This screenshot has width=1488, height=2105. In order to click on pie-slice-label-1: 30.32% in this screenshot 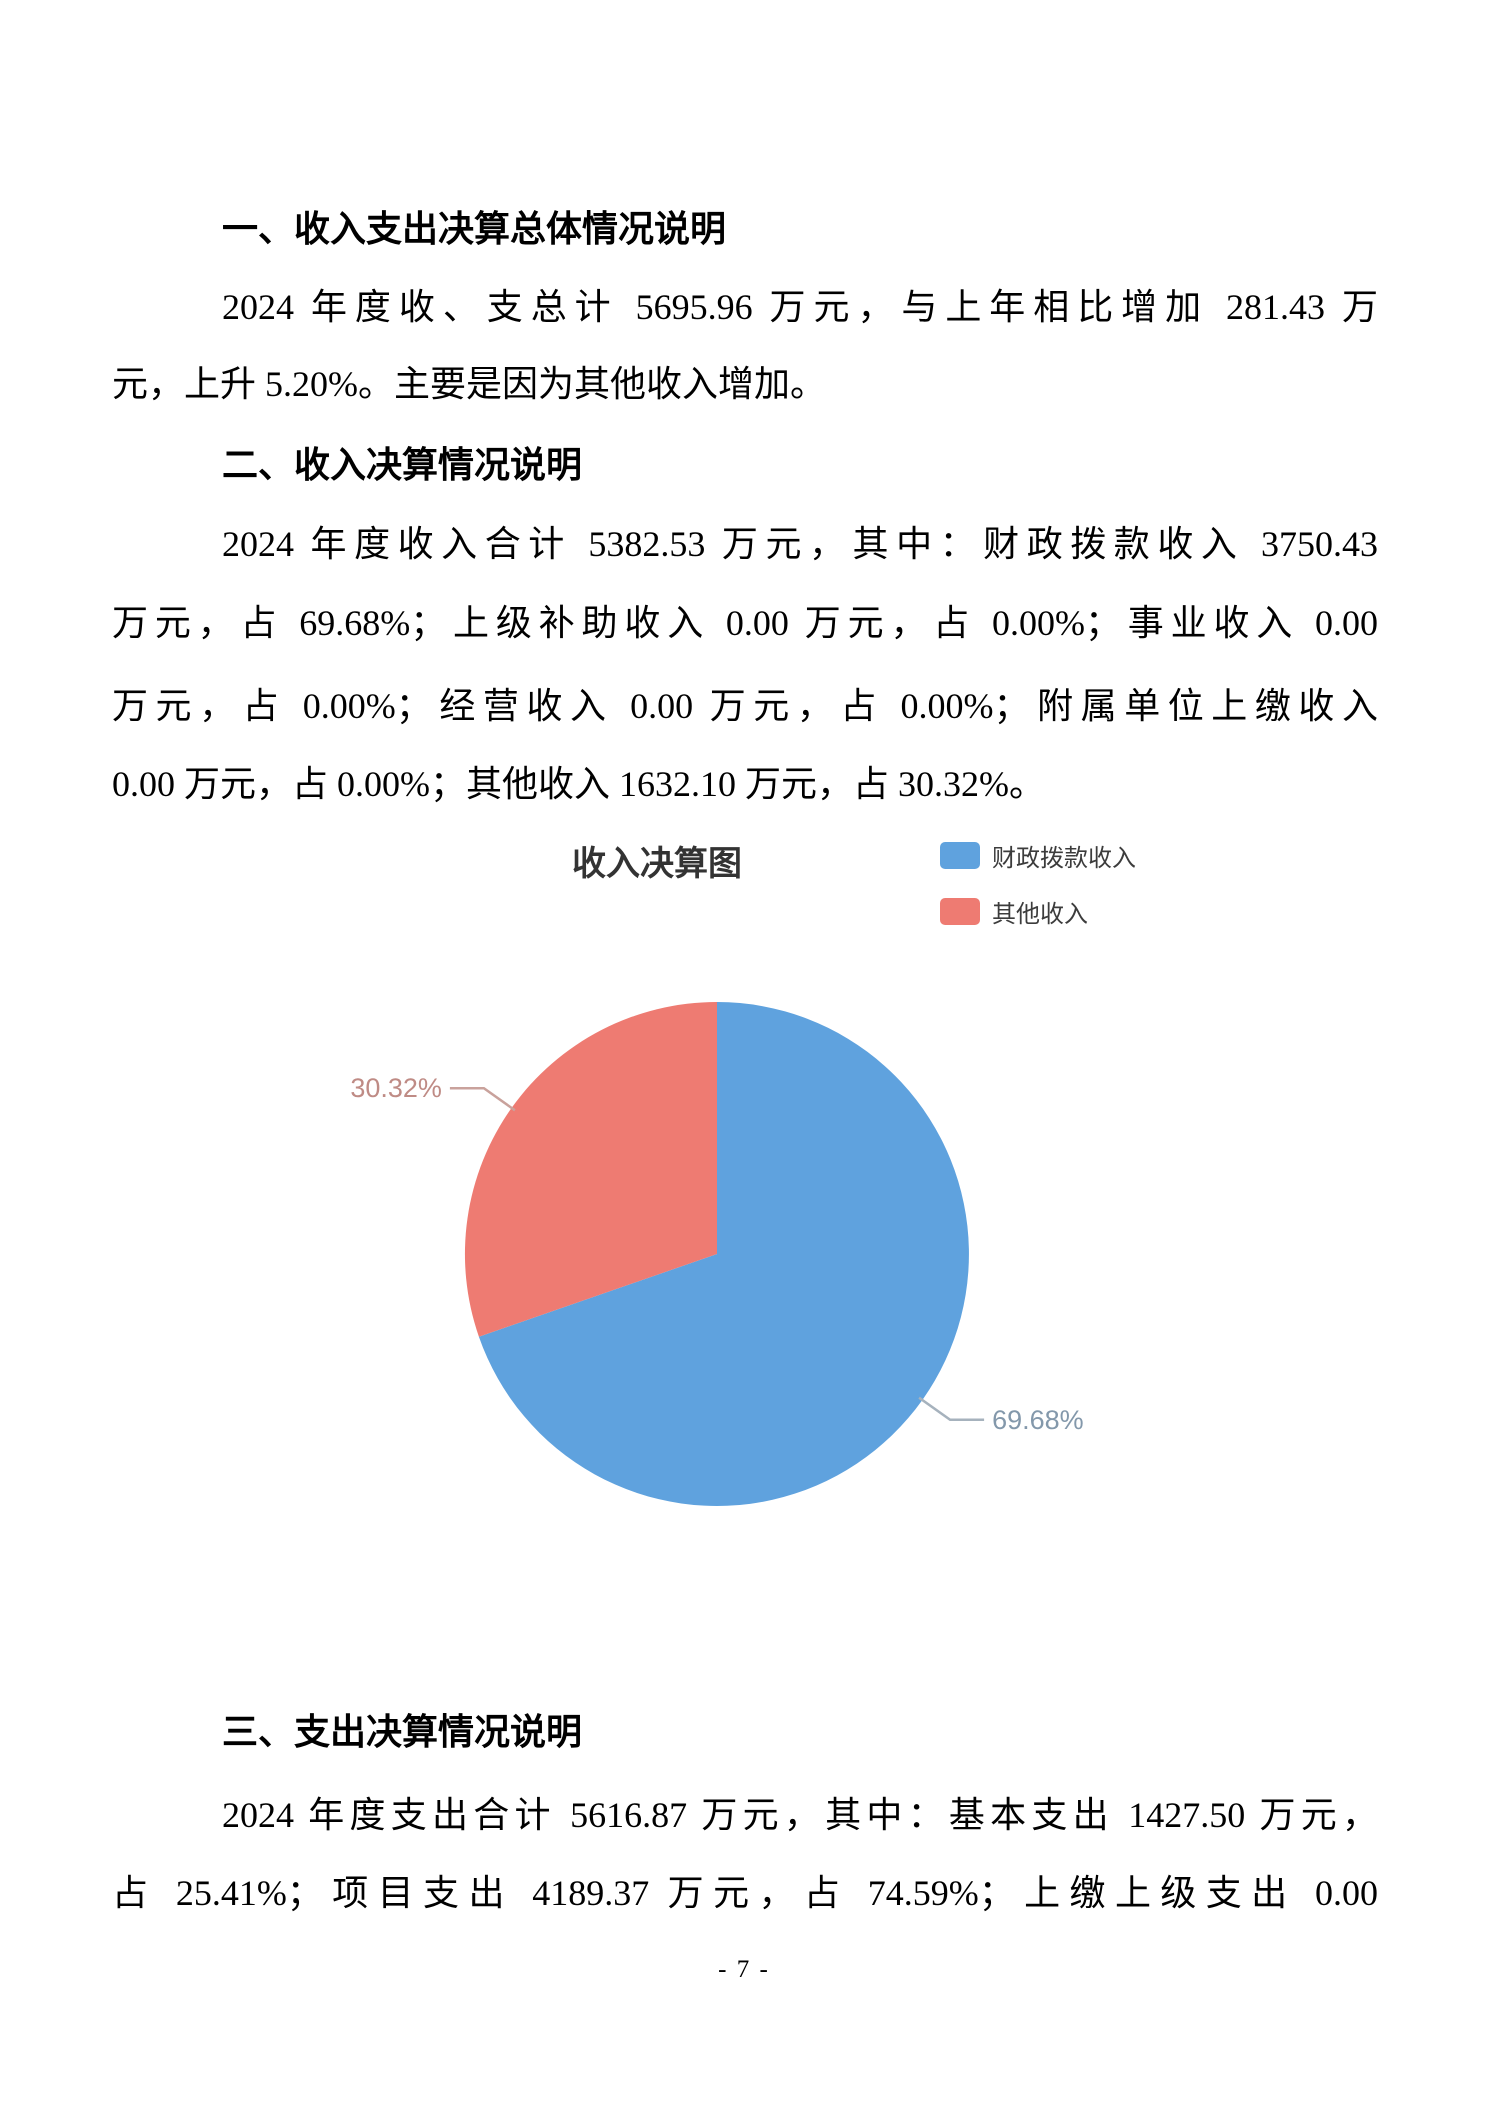, I will do `click(396, 1088)`.